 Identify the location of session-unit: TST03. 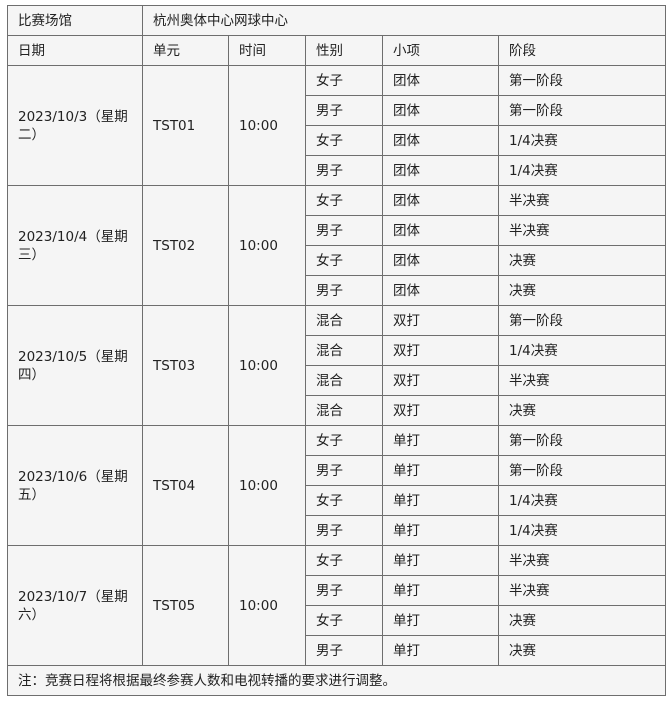
(185, 365).